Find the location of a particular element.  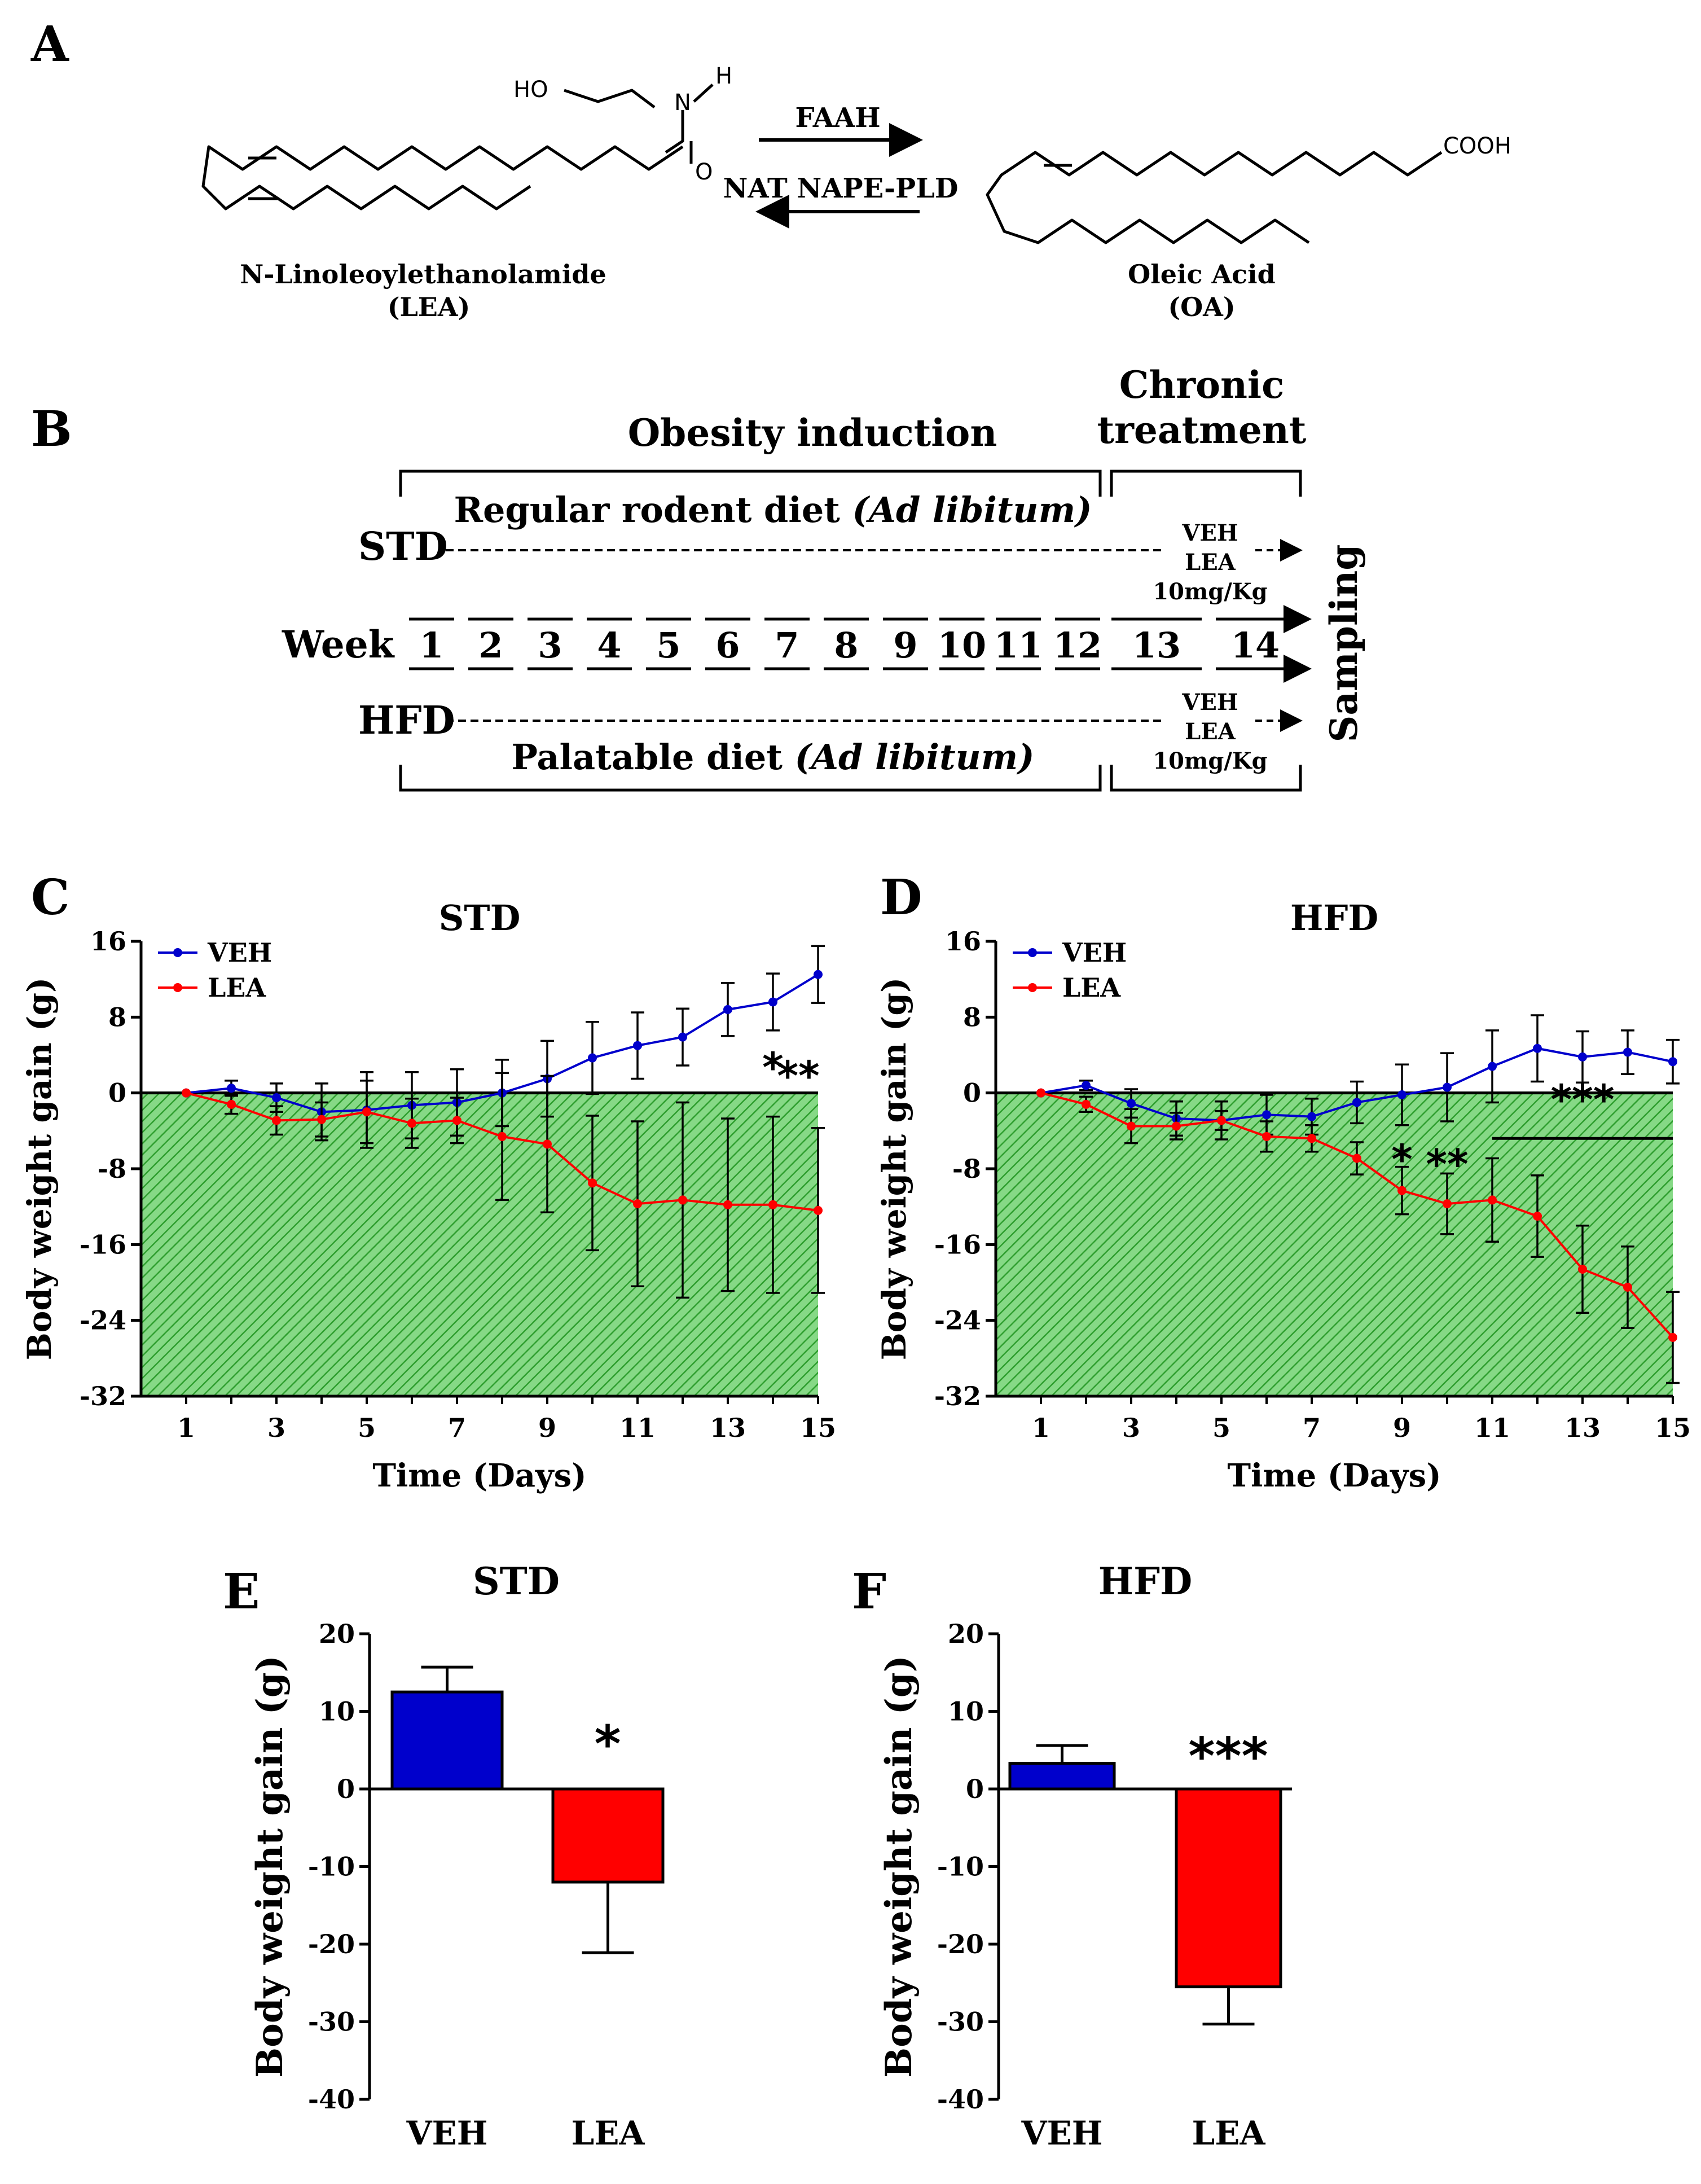

atom-h: H is located at coordinates (723, 76).